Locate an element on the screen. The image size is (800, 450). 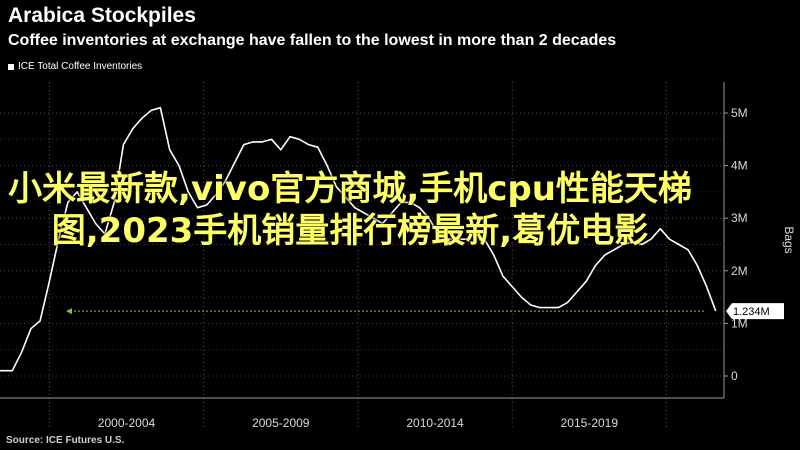
last-value-label: 1.234M is located at coordinates (751, 312).